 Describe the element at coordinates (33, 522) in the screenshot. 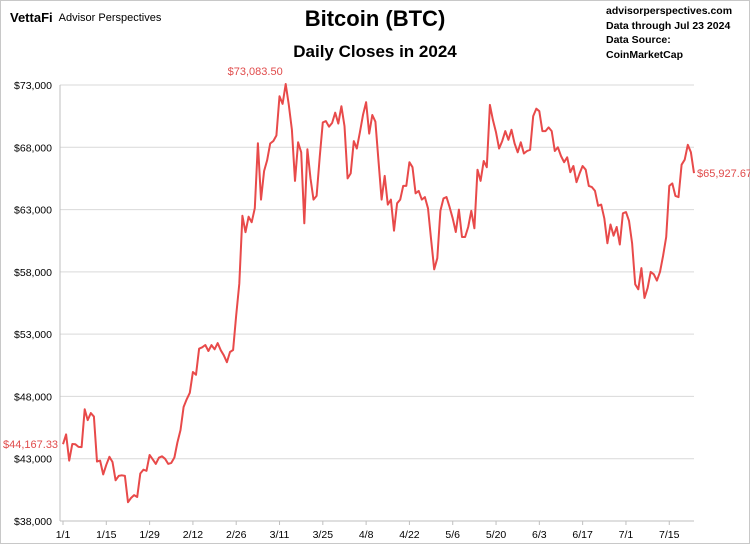

I see `y-tick-label: $38,000` at that location.